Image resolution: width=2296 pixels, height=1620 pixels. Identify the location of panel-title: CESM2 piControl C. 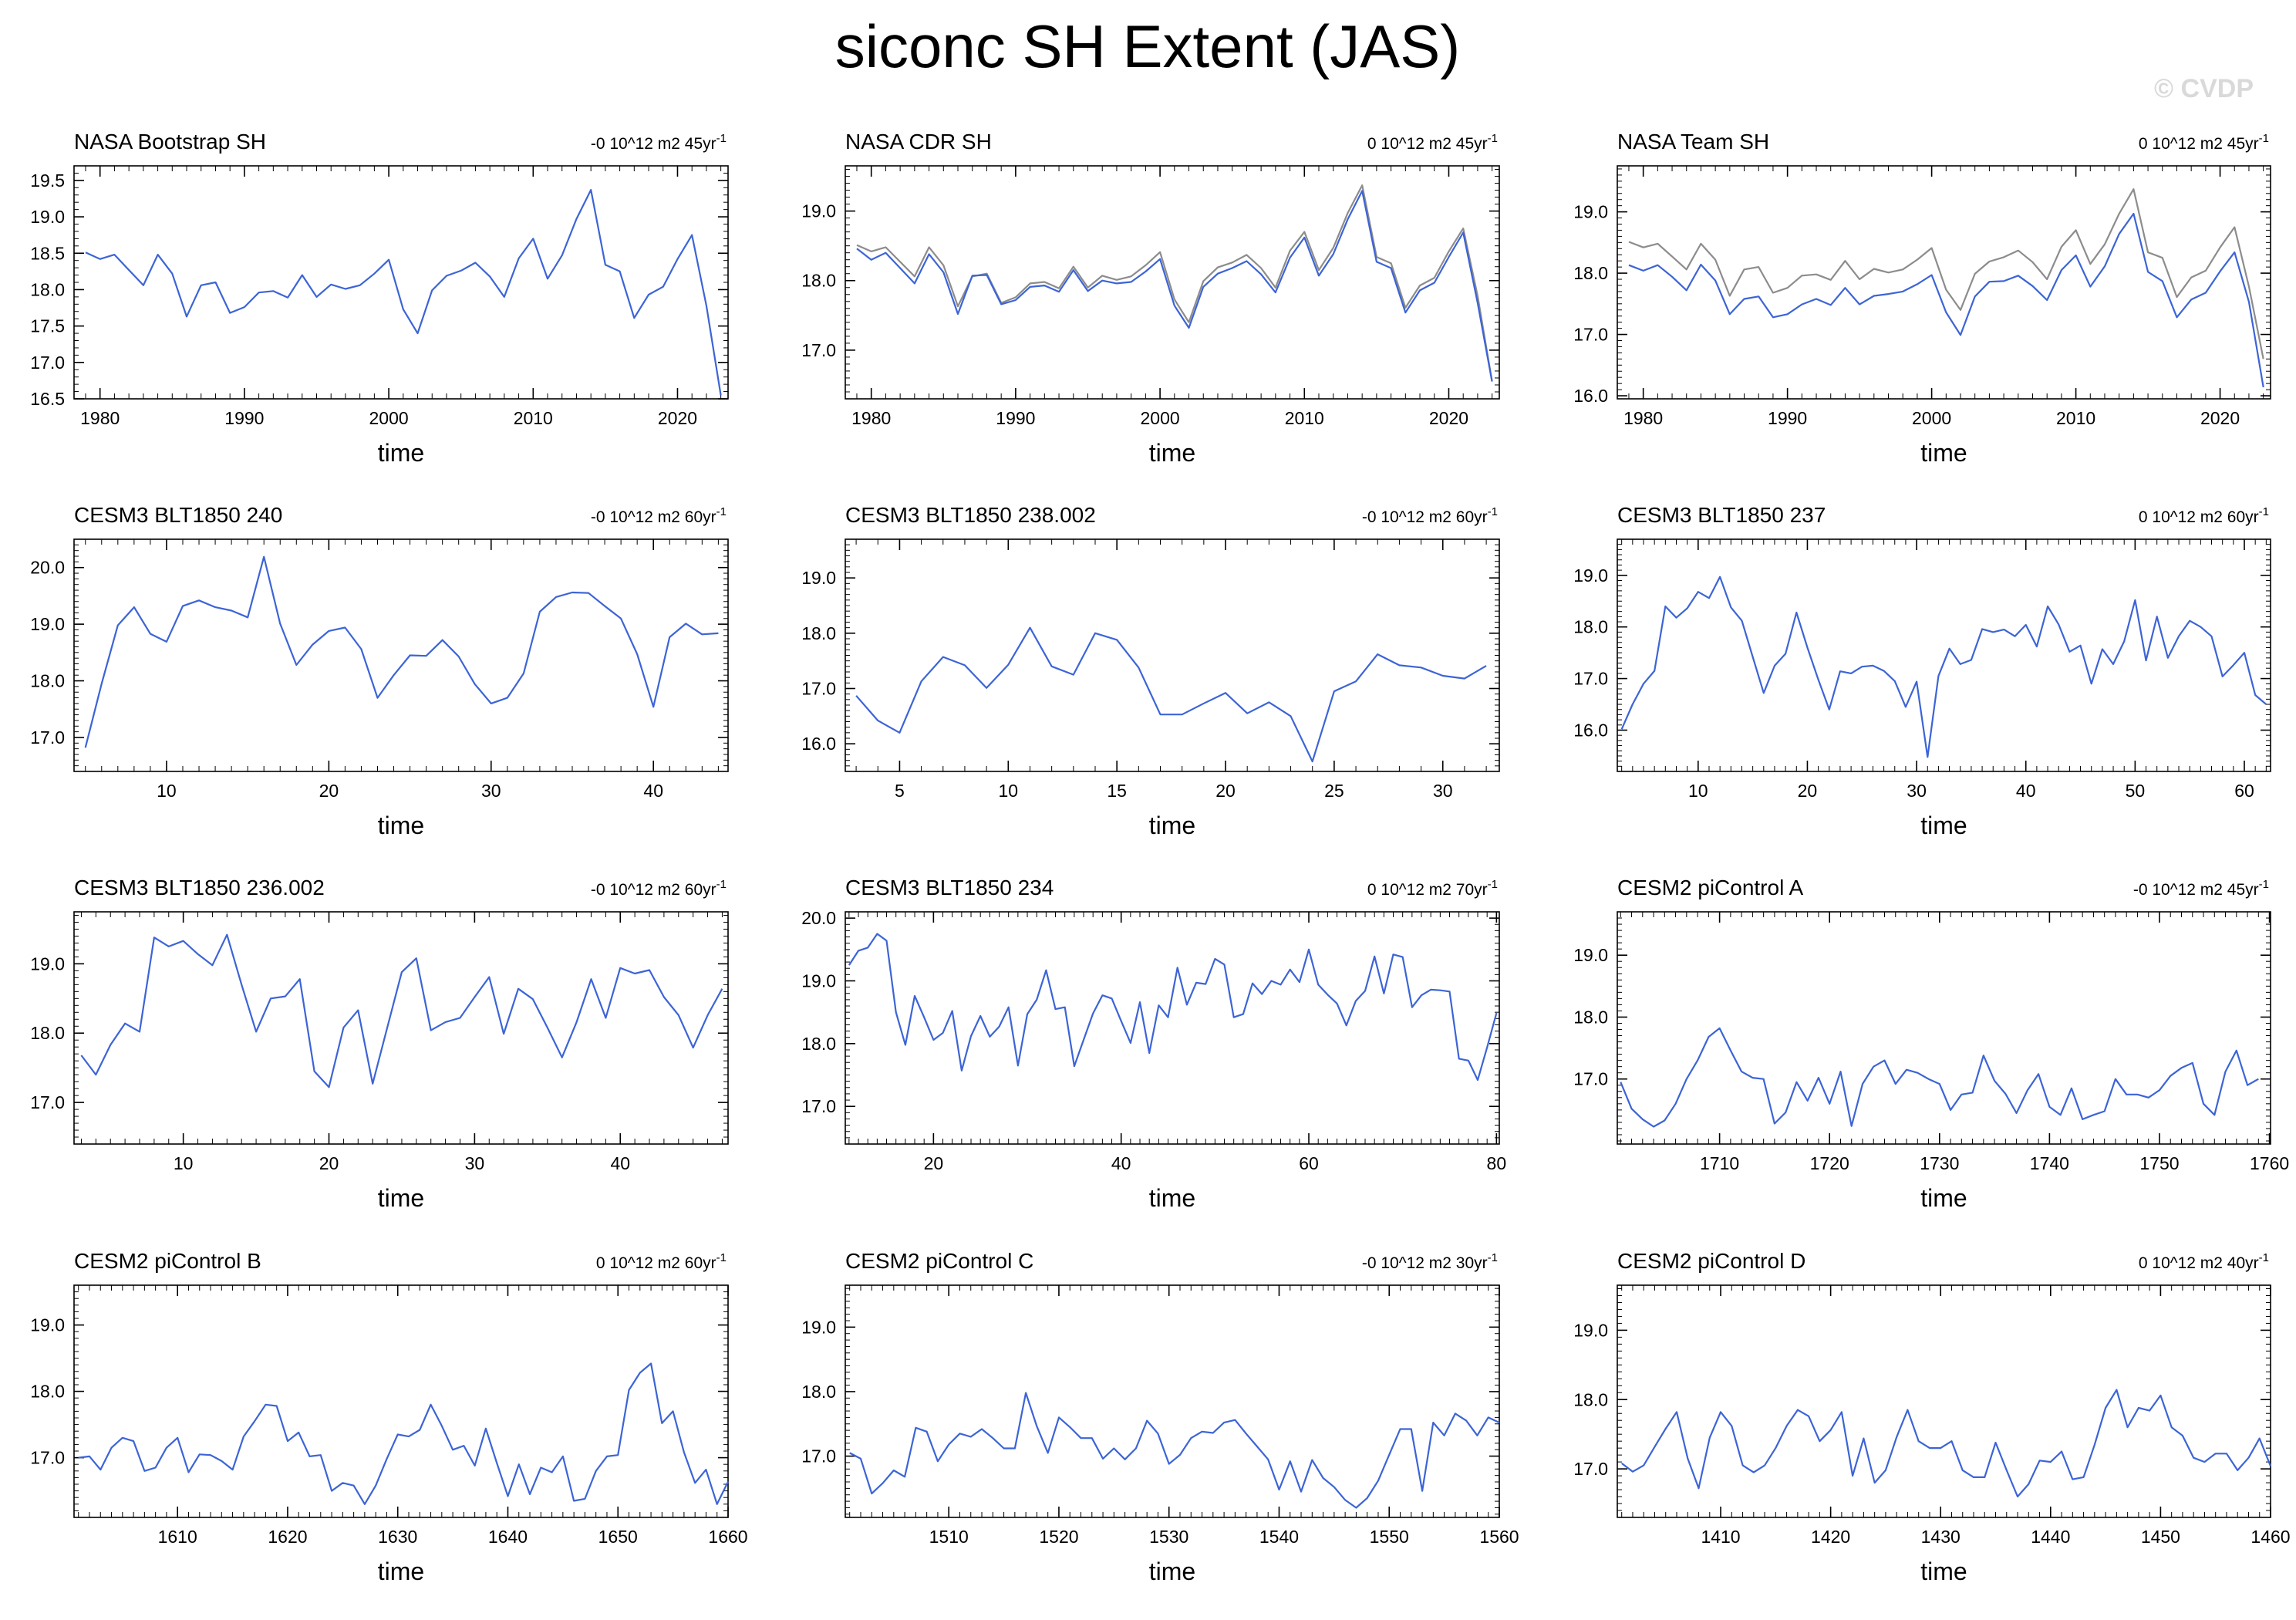
(939, 1261).